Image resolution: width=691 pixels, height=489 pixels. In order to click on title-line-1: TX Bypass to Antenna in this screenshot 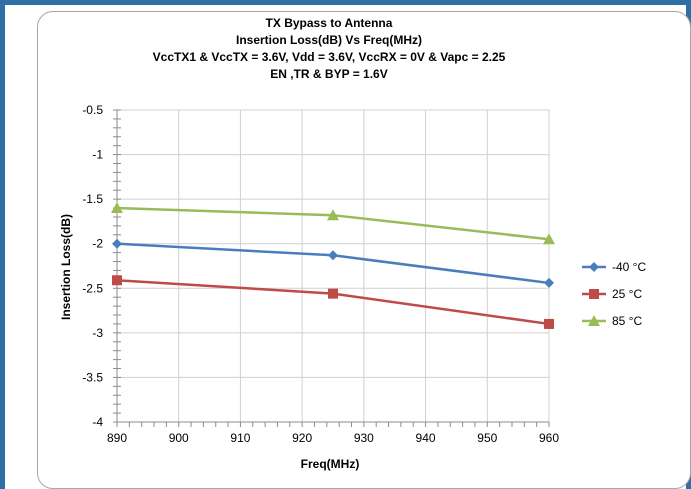, I will do `click(329, 23)`.